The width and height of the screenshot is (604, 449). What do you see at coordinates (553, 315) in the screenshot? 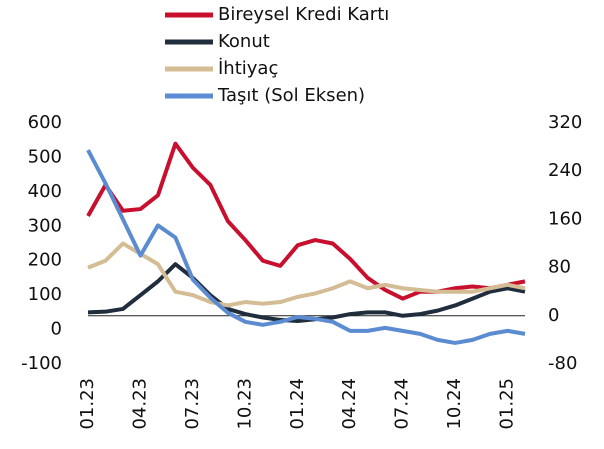
I see `y2-tick-label: 0` at bounding box center [553, 315].